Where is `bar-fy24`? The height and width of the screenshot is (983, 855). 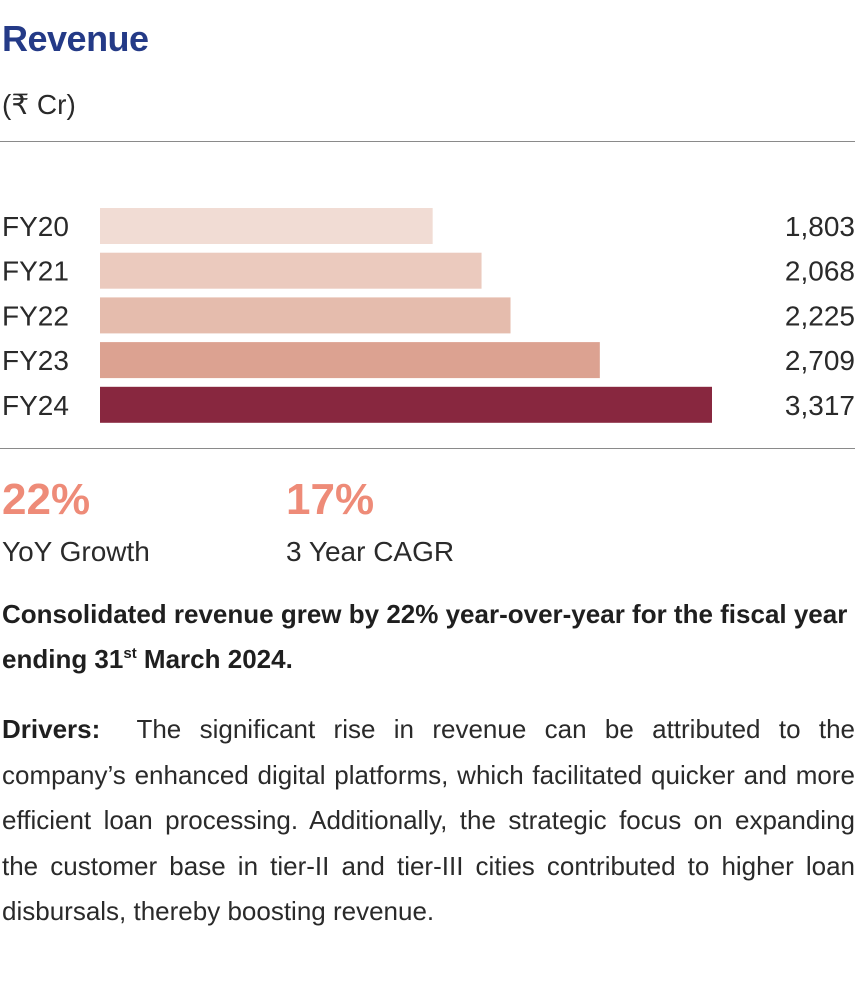
bar-fy24 is located at coordinates (406, 404).